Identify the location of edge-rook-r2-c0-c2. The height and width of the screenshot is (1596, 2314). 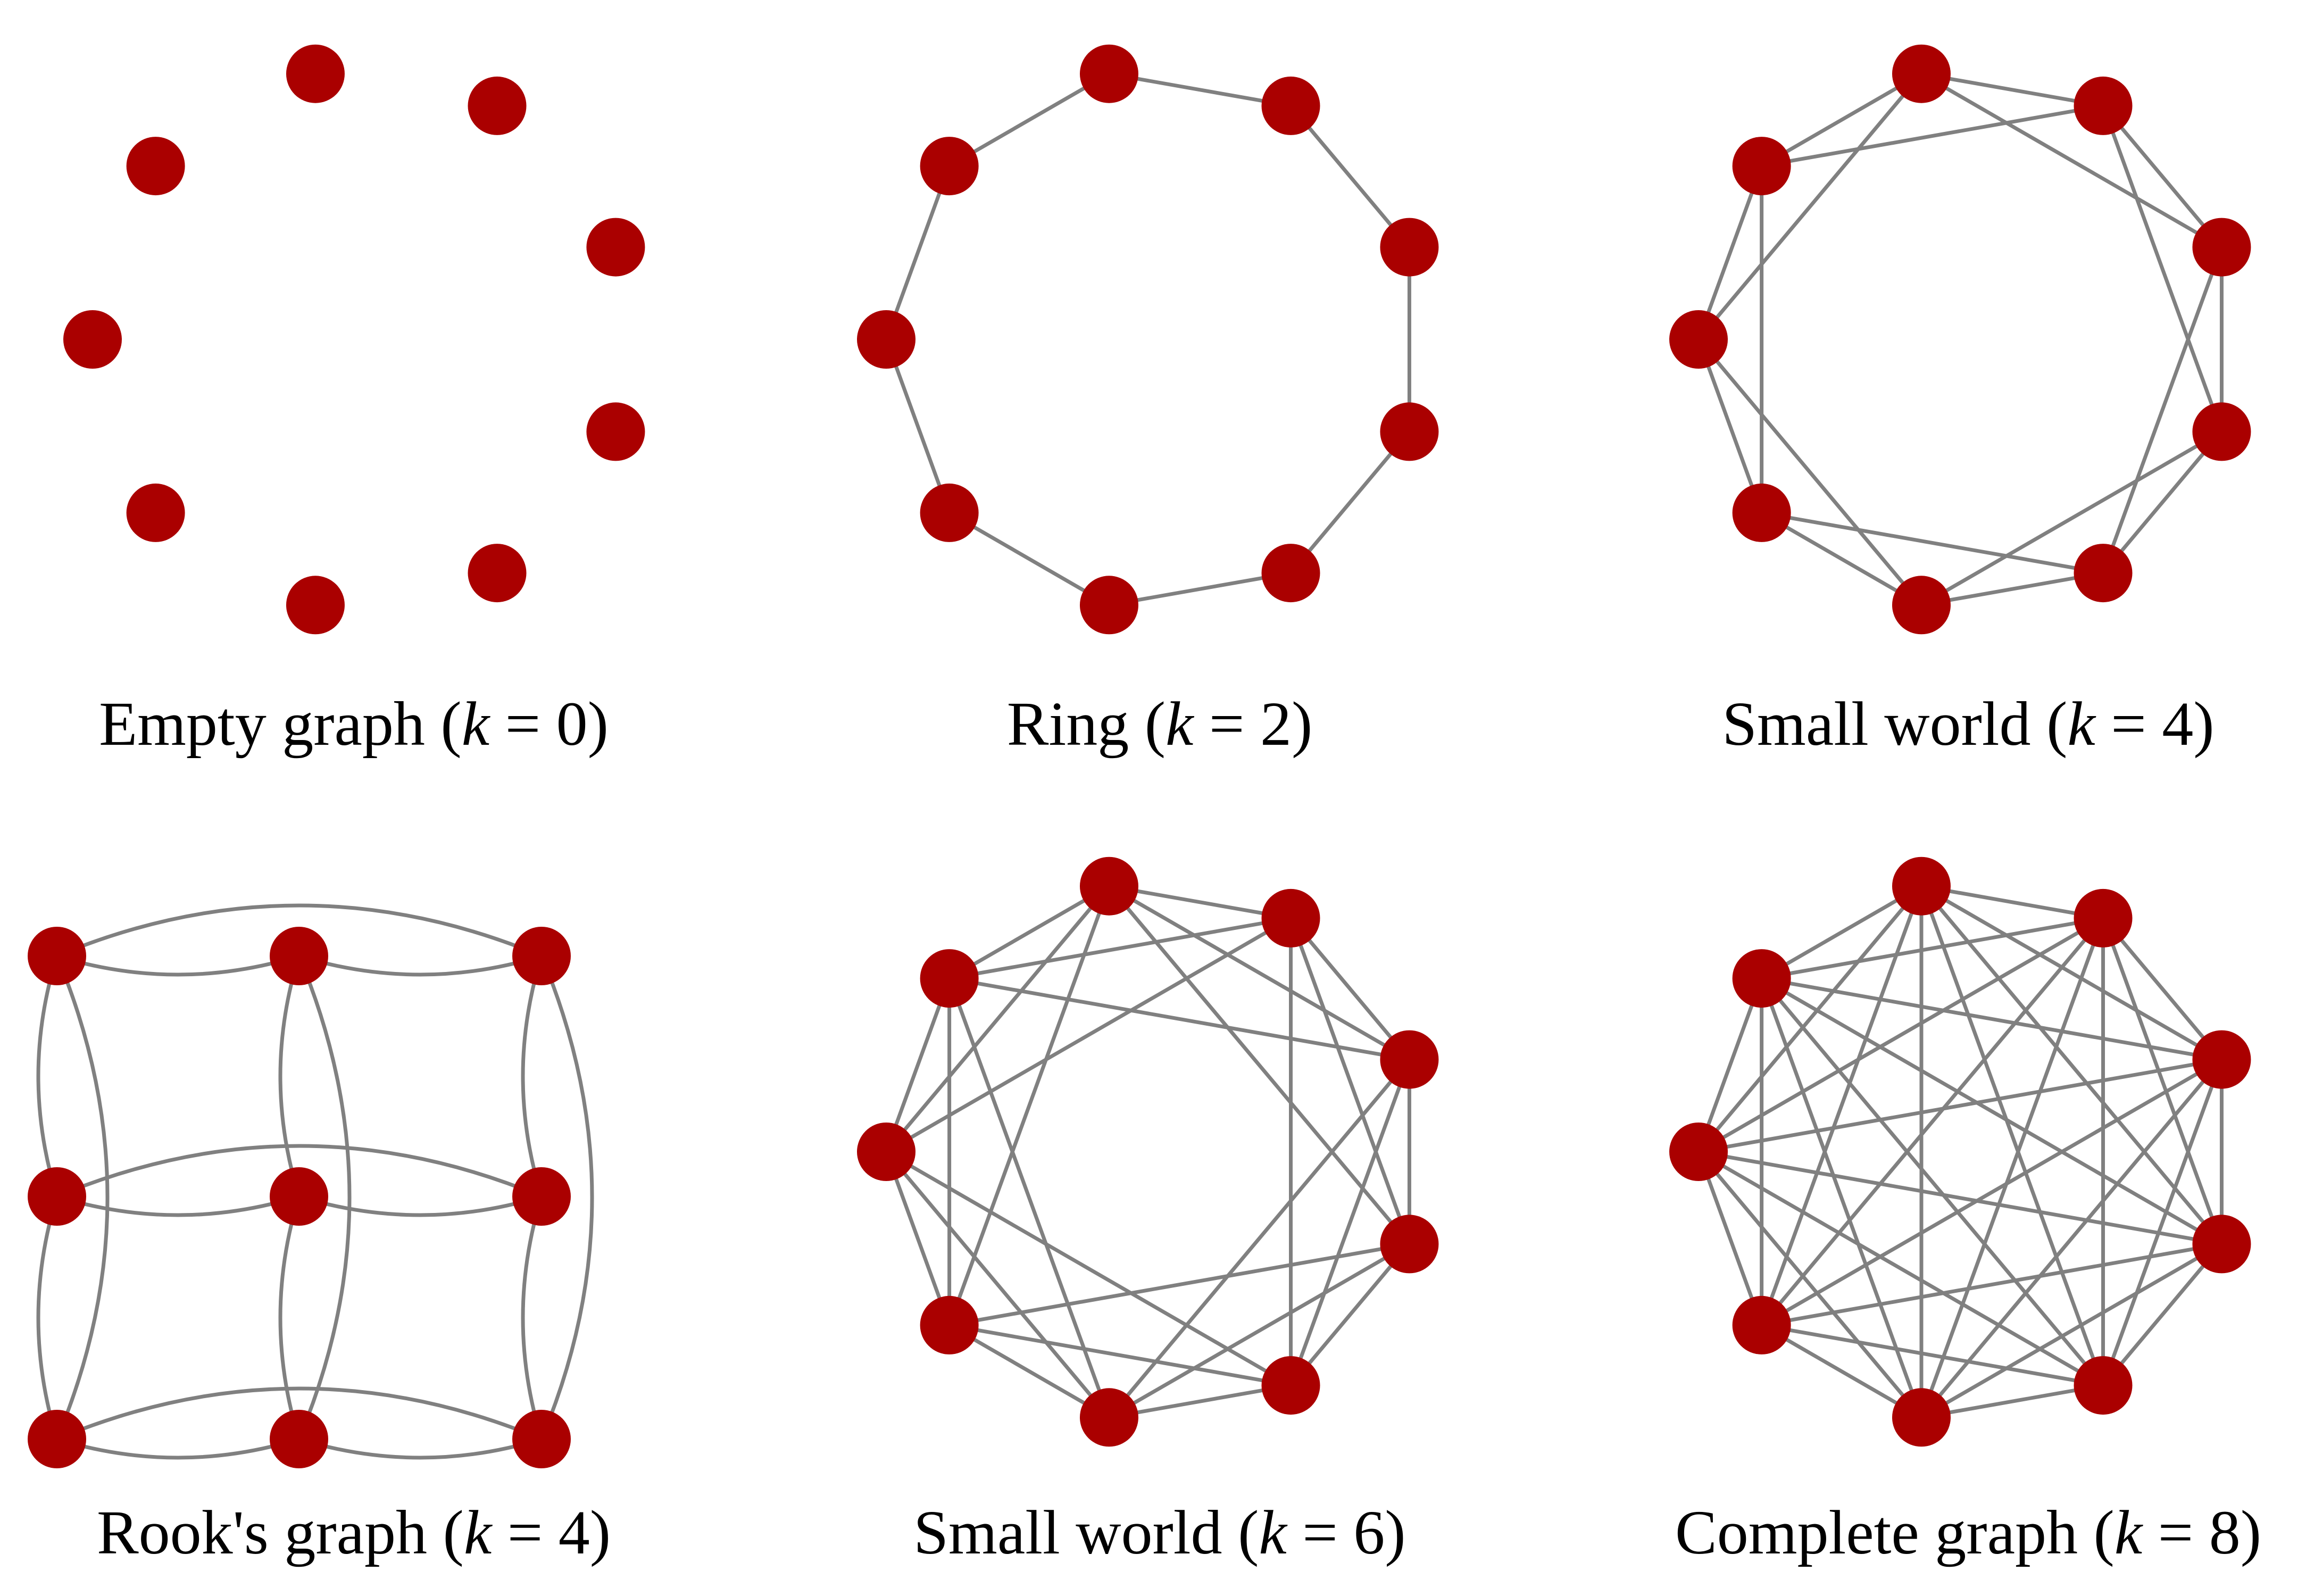
(299, 1414).